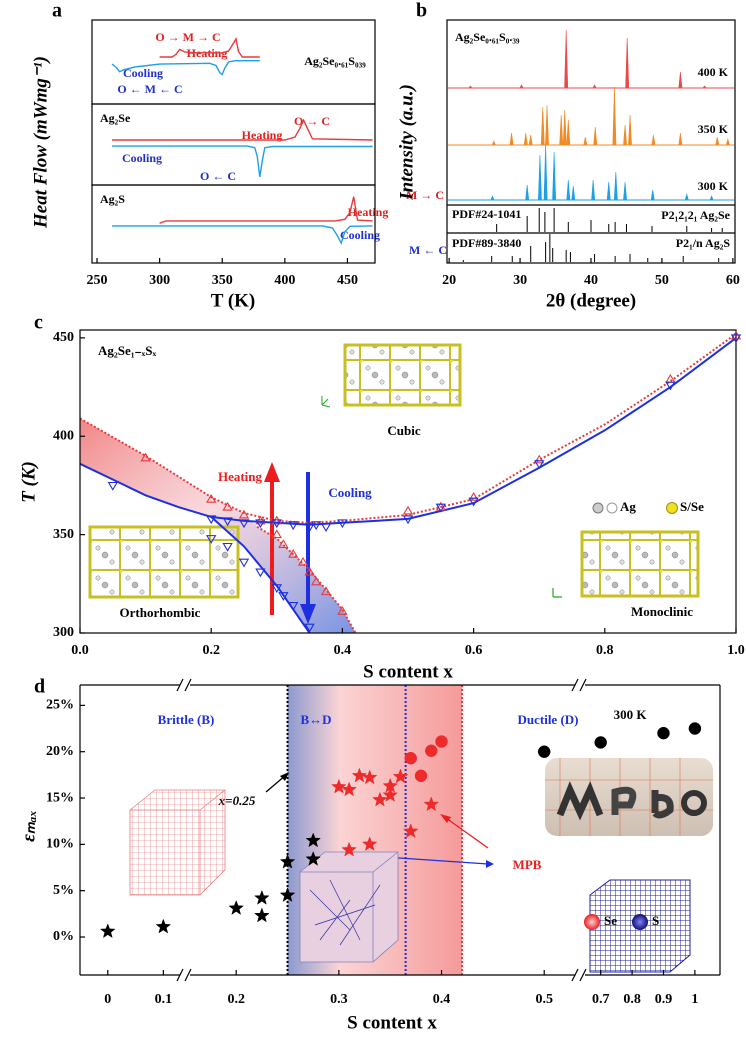 The width and height of the screenshot is (746, 1039). What do you see at coordinates (605, 650) in the screenshot?
I see `x-tick-label: 0.8` at bounding box center [605, 650].